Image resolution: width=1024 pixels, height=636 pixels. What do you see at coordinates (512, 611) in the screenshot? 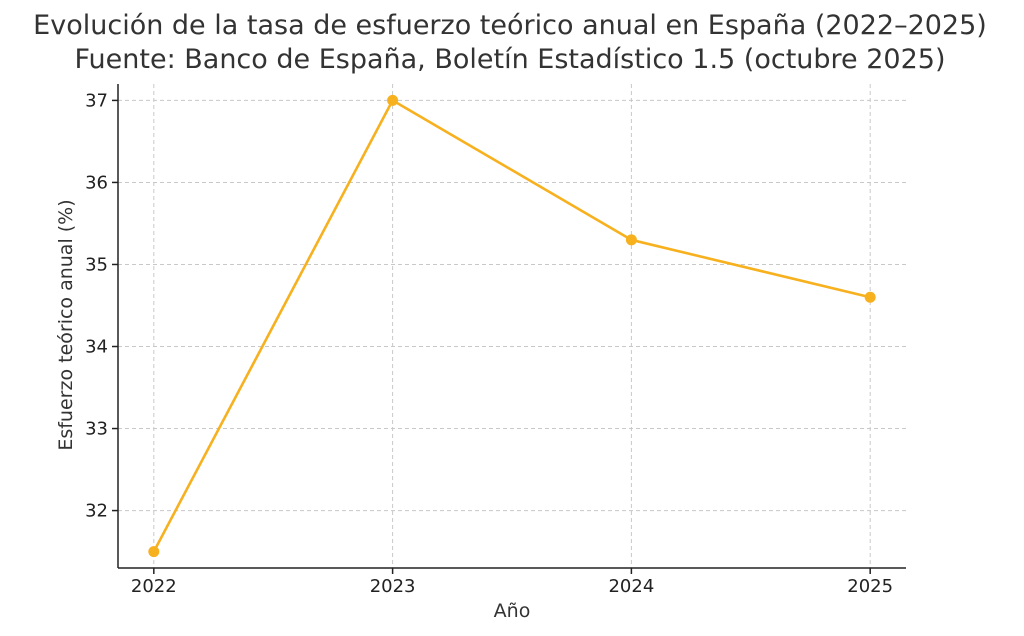
I see `x-axis-label: Año` at bounding box center [512, 611].